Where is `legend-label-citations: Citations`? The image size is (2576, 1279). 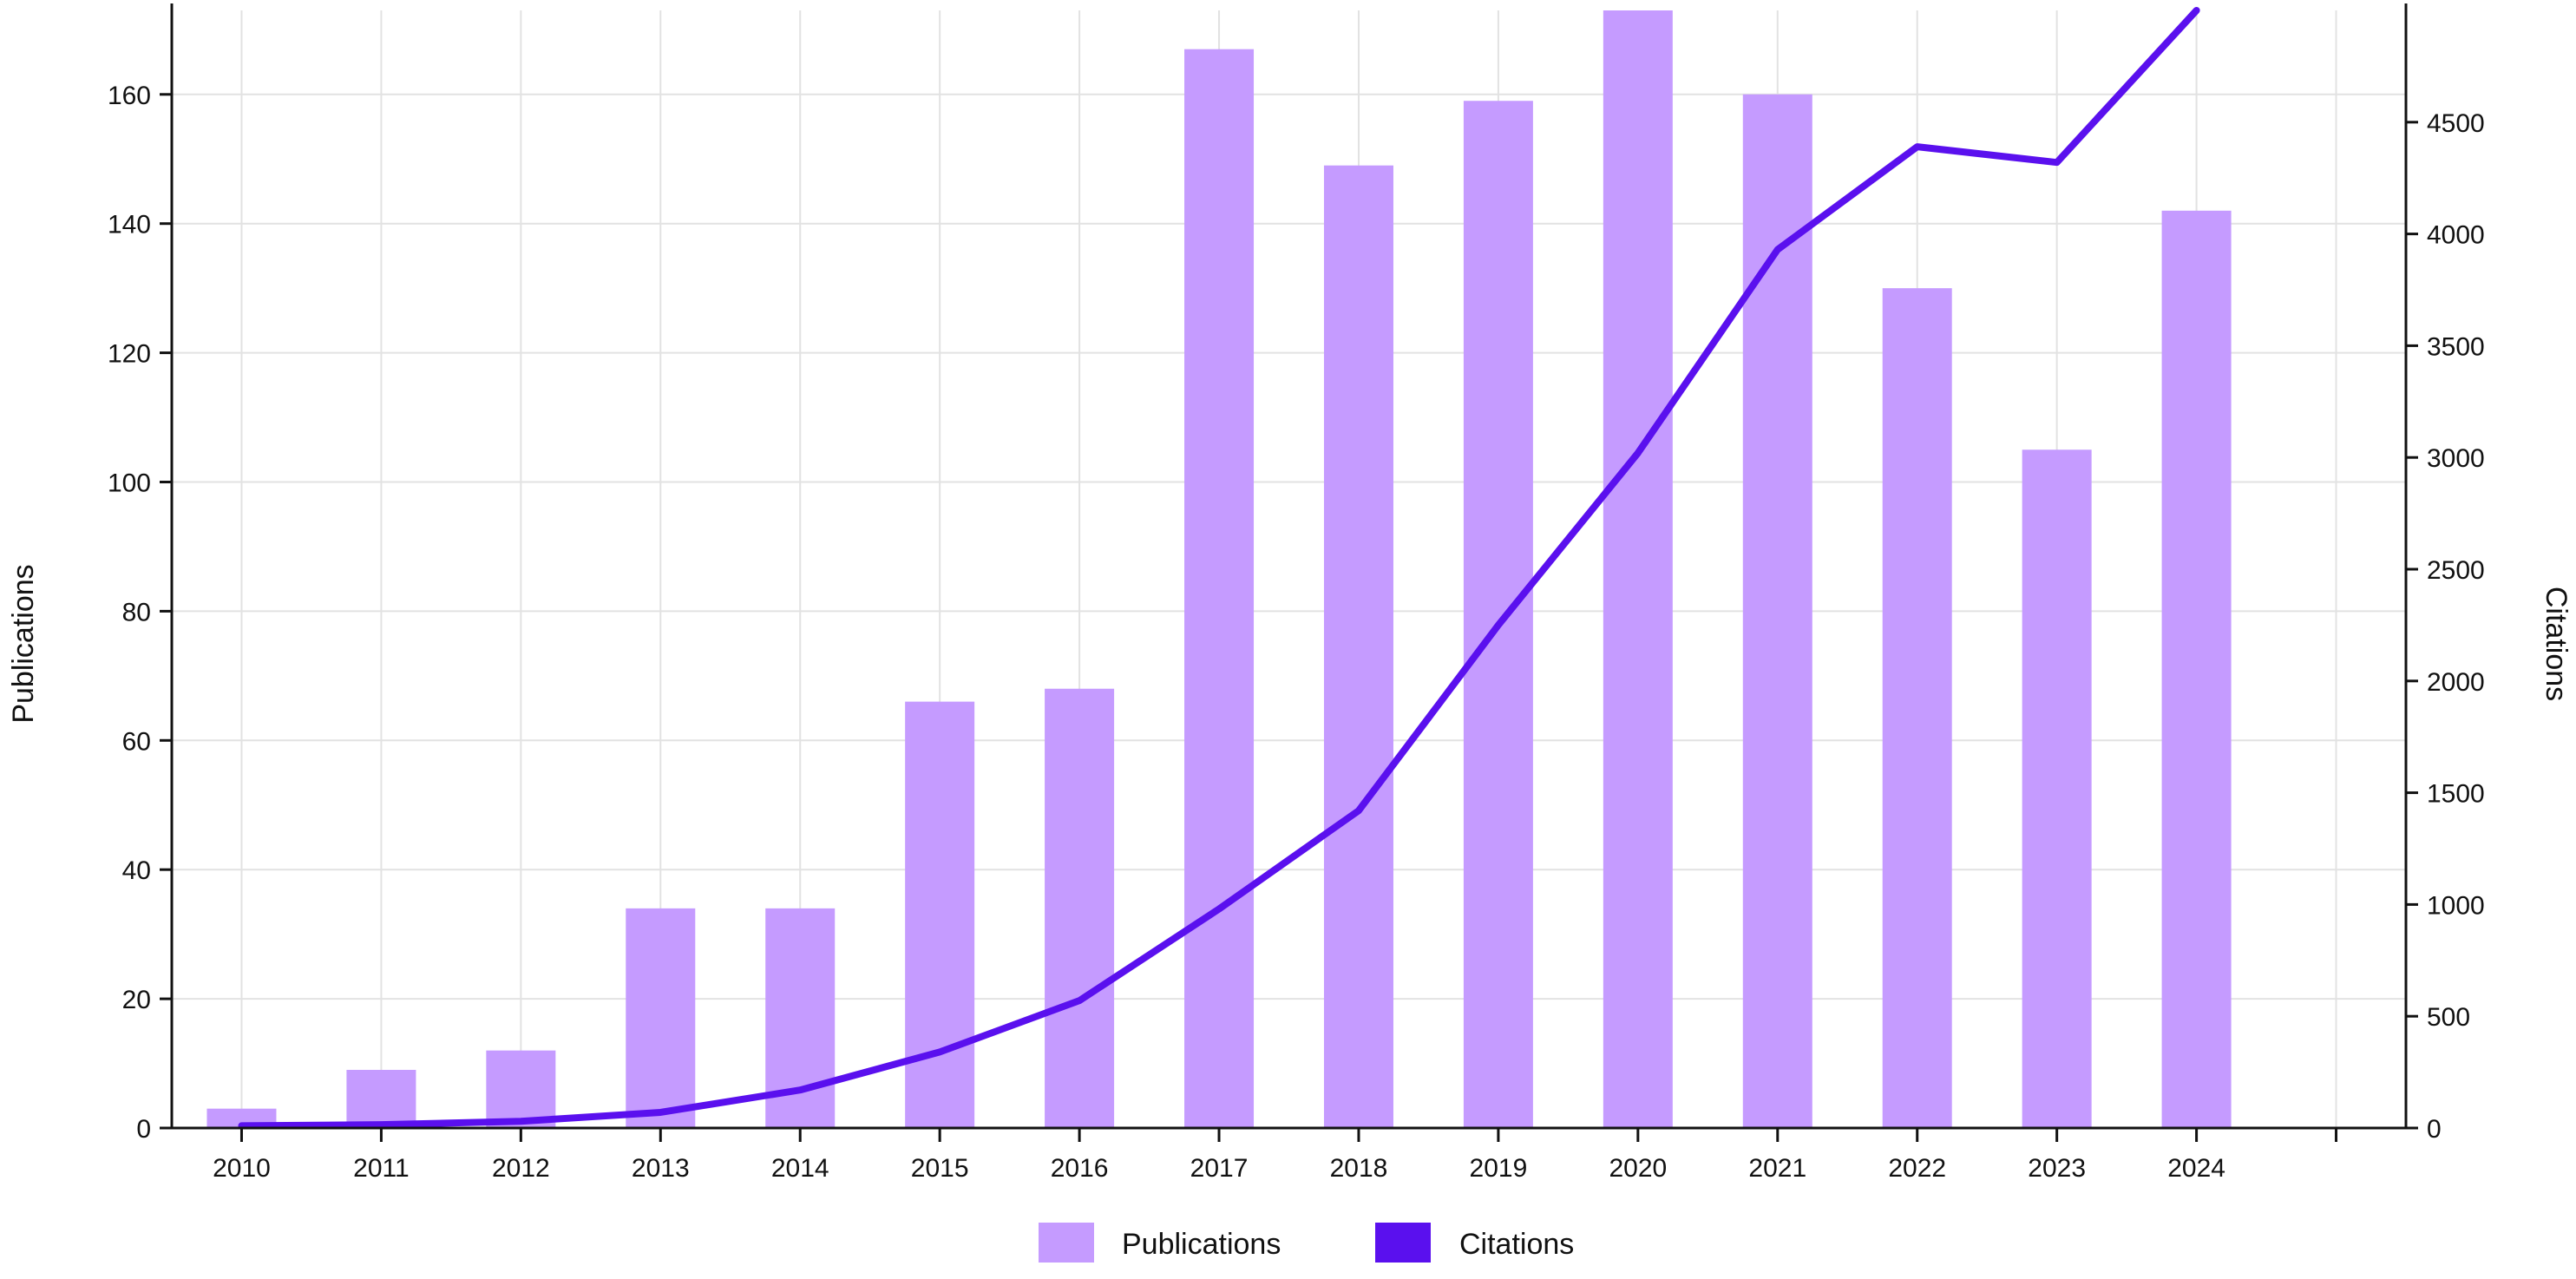 legend-label-citations: Citations is located at coordinates (1516, 1244).